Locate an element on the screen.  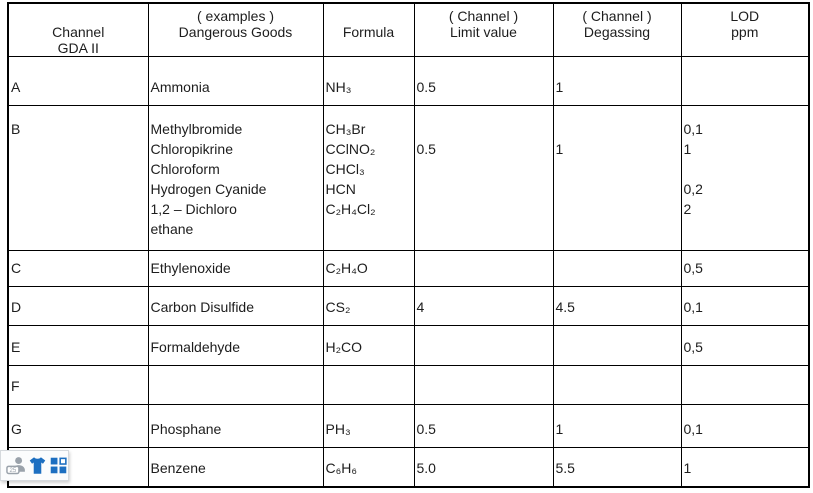
cell-formula: NH₃ is located at coordinates (368, 81).